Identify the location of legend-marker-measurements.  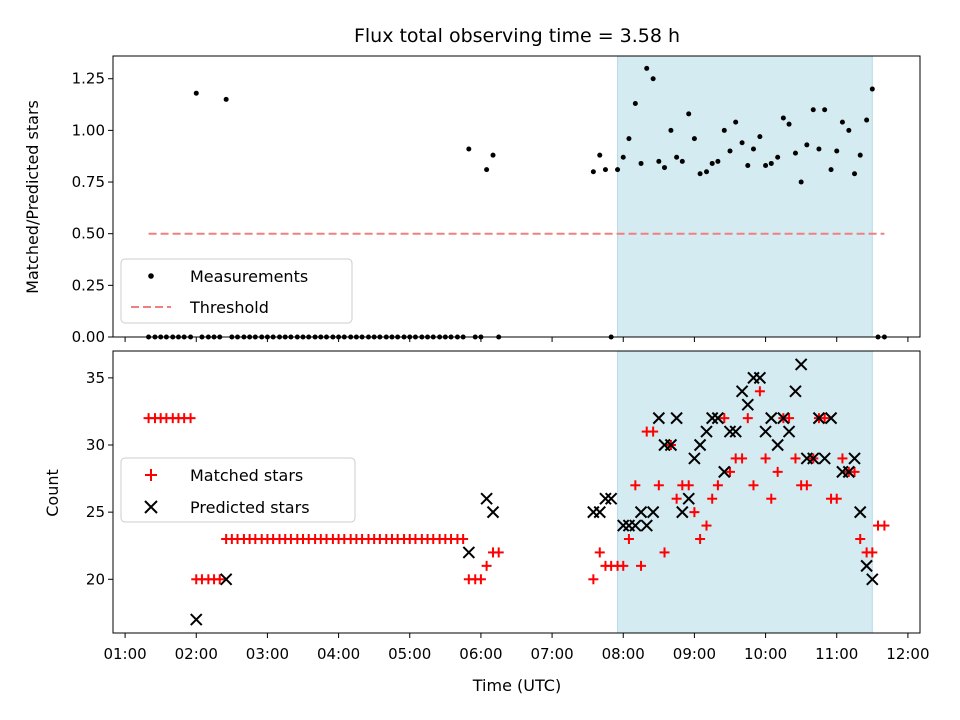
(151, 276).